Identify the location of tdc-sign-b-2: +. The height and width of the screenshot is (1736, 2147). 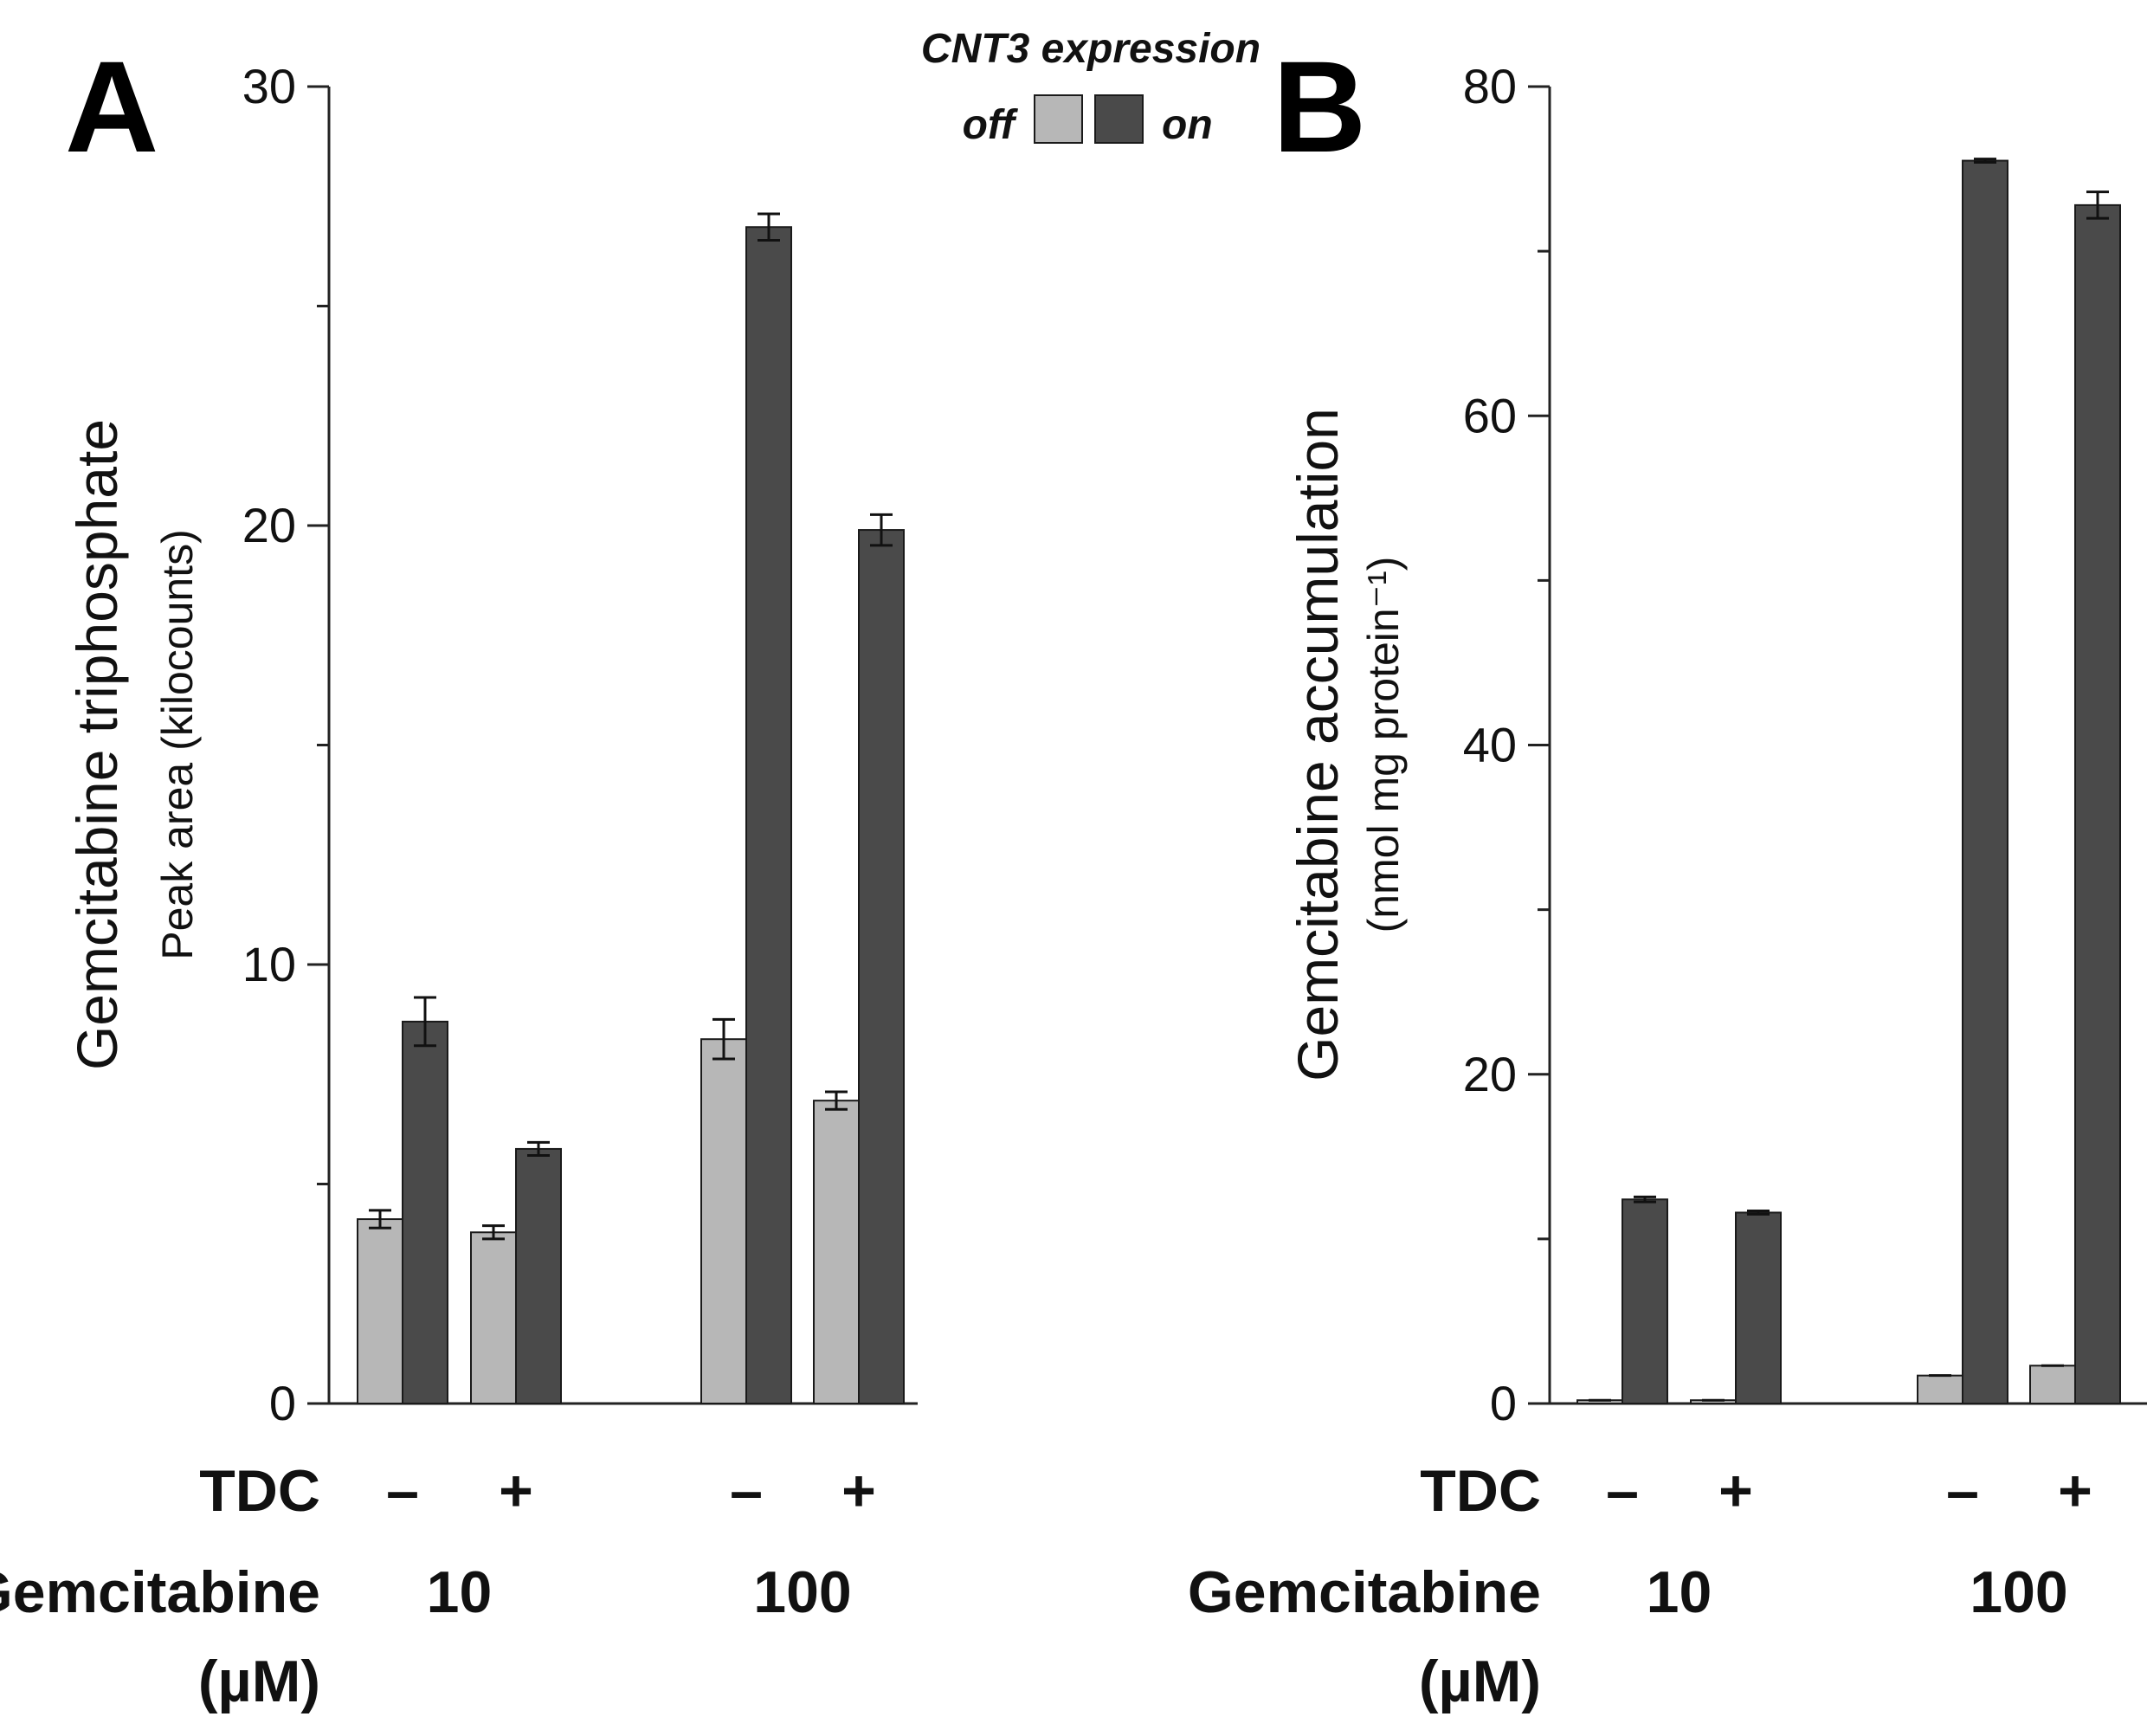
(1736, 1491).